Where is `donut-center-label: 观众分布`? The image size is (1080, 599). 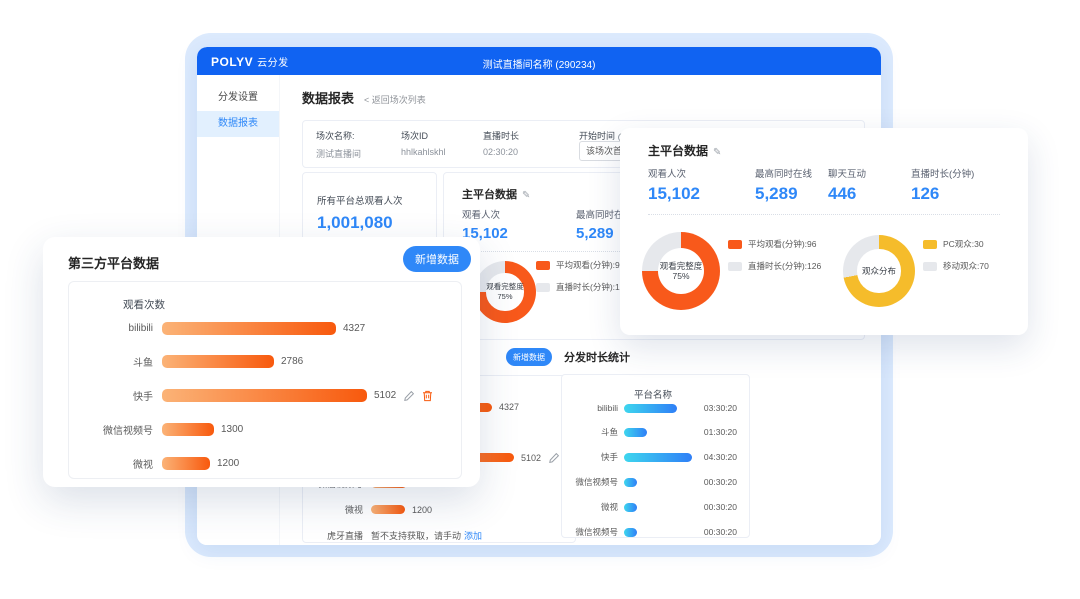 donut-center-label: 观众分布 is located at coordinates (879, 271).